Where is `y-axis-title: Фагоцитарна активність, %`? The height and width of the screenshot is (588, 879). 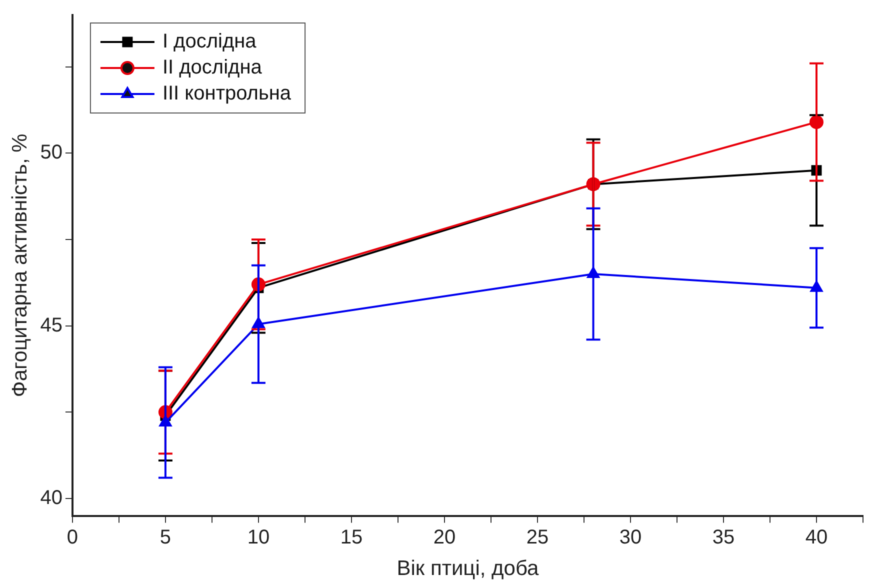 y-axis-title: Фагоцитарна активність, % is located at coordinates (20, 266).